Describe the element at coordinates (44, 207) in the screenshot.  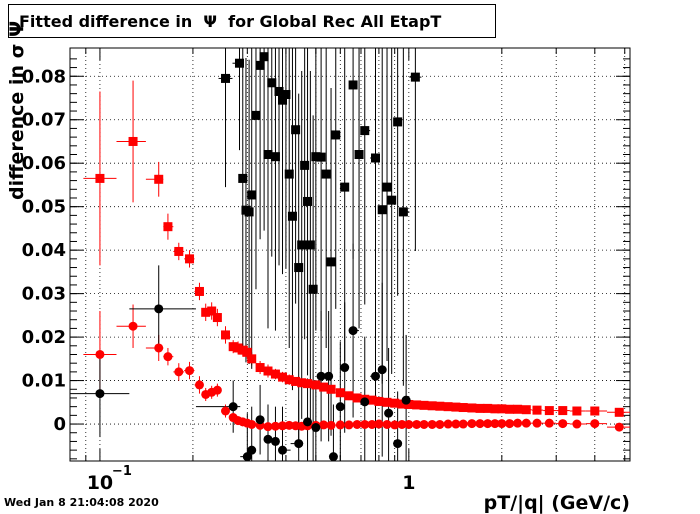
I see `y-tick-label: 0.05` at that location.